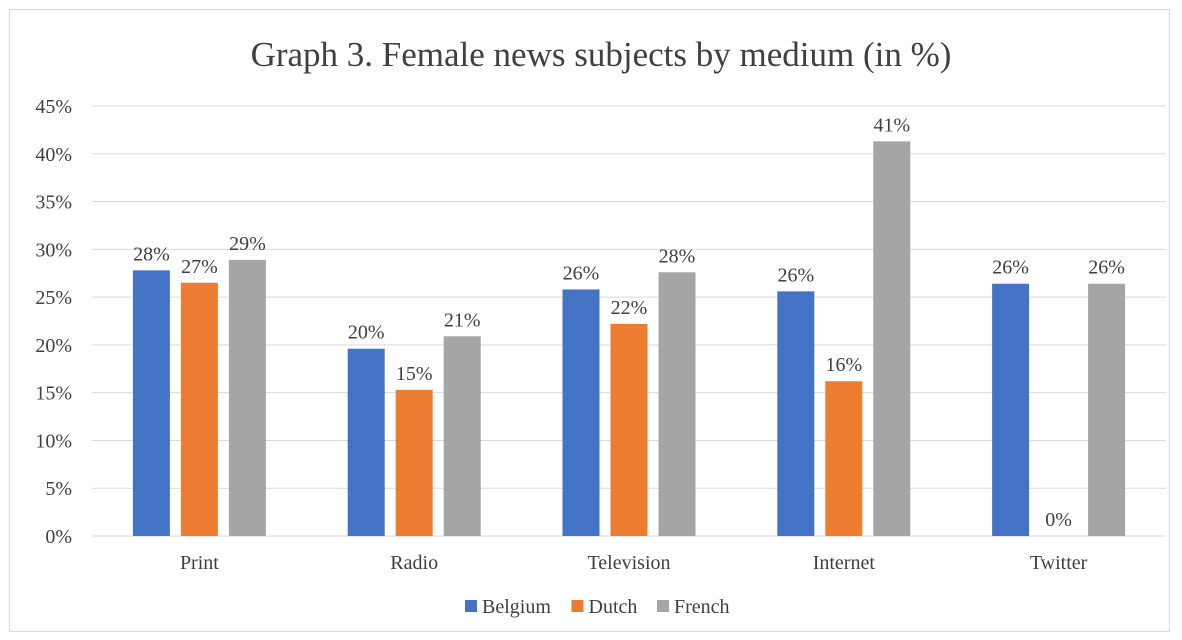 The width and height of the screenshot is (1182, 640). I want to click on y-tick-label: 30%, so click(53, 250).